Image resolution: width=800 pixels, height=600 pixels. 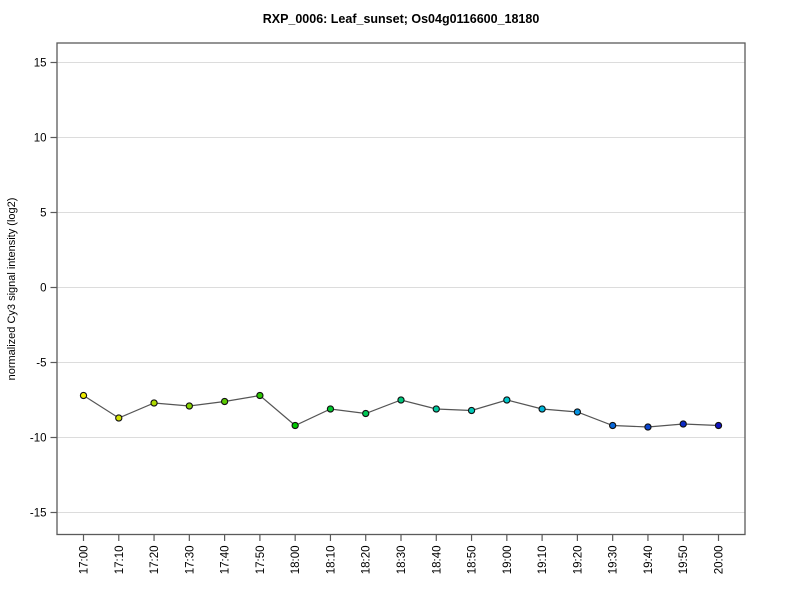 What do you see at coordinates (190, 560) in the screenshot?
I see `x-tick-label: 17:30` at bounding box center [190, 560].